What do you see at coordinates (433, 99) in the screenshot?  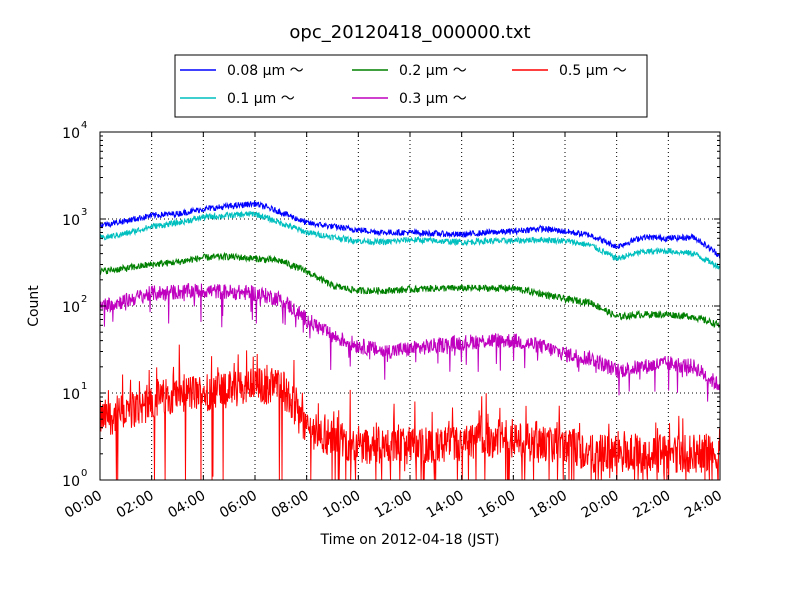 I see `legend-label: 0.3 μm ～` at bounding box center [433, 99].